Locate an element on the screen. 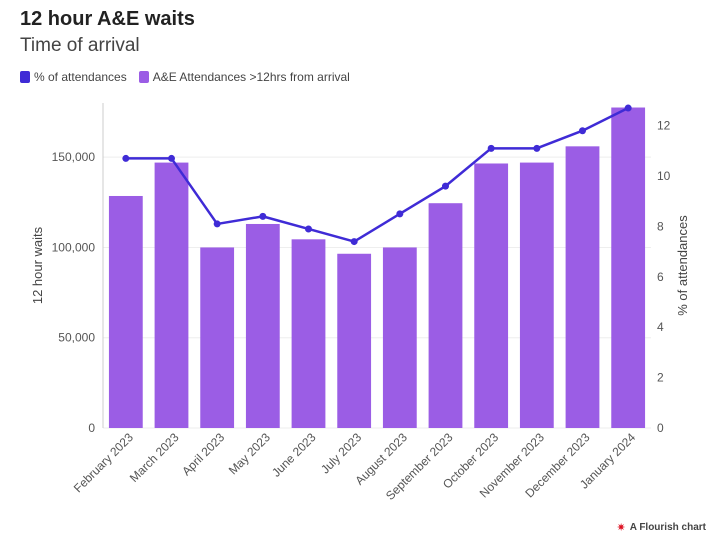 This screenshot has height=546, width=718. x-tick-label: May 2023 is located at coordinates (249, 453).